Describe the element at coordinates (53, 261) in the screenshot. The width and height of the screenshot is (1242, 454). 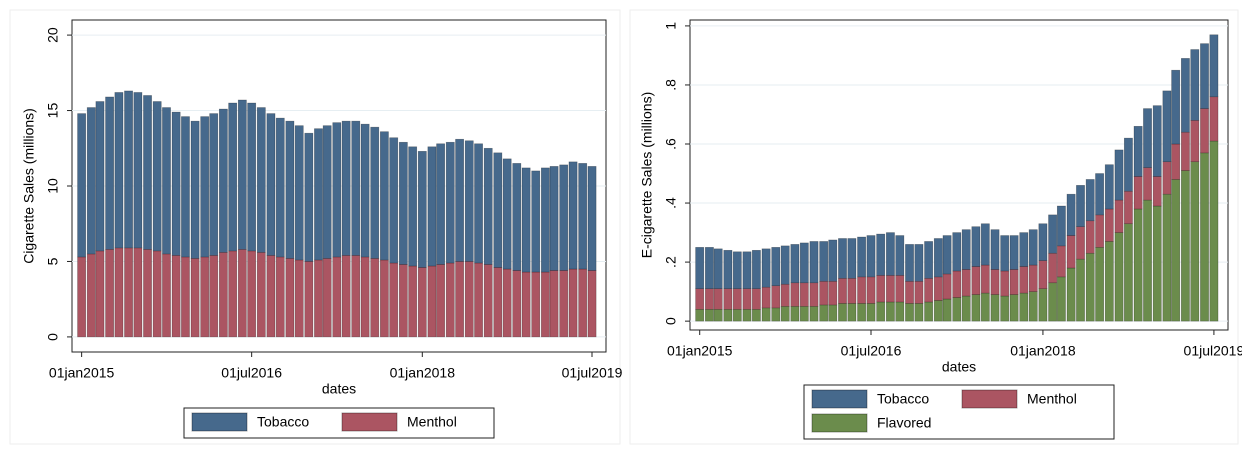
I see `y-tick-label: 5` at that location.